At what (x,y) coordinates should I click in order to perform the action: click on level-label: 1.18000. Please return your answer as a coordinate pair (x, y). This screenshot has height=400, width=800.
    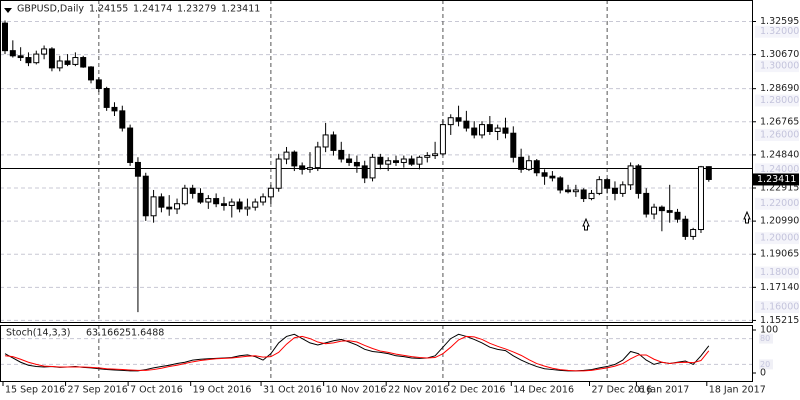
    Looking at the image, I should click on (779, 272).